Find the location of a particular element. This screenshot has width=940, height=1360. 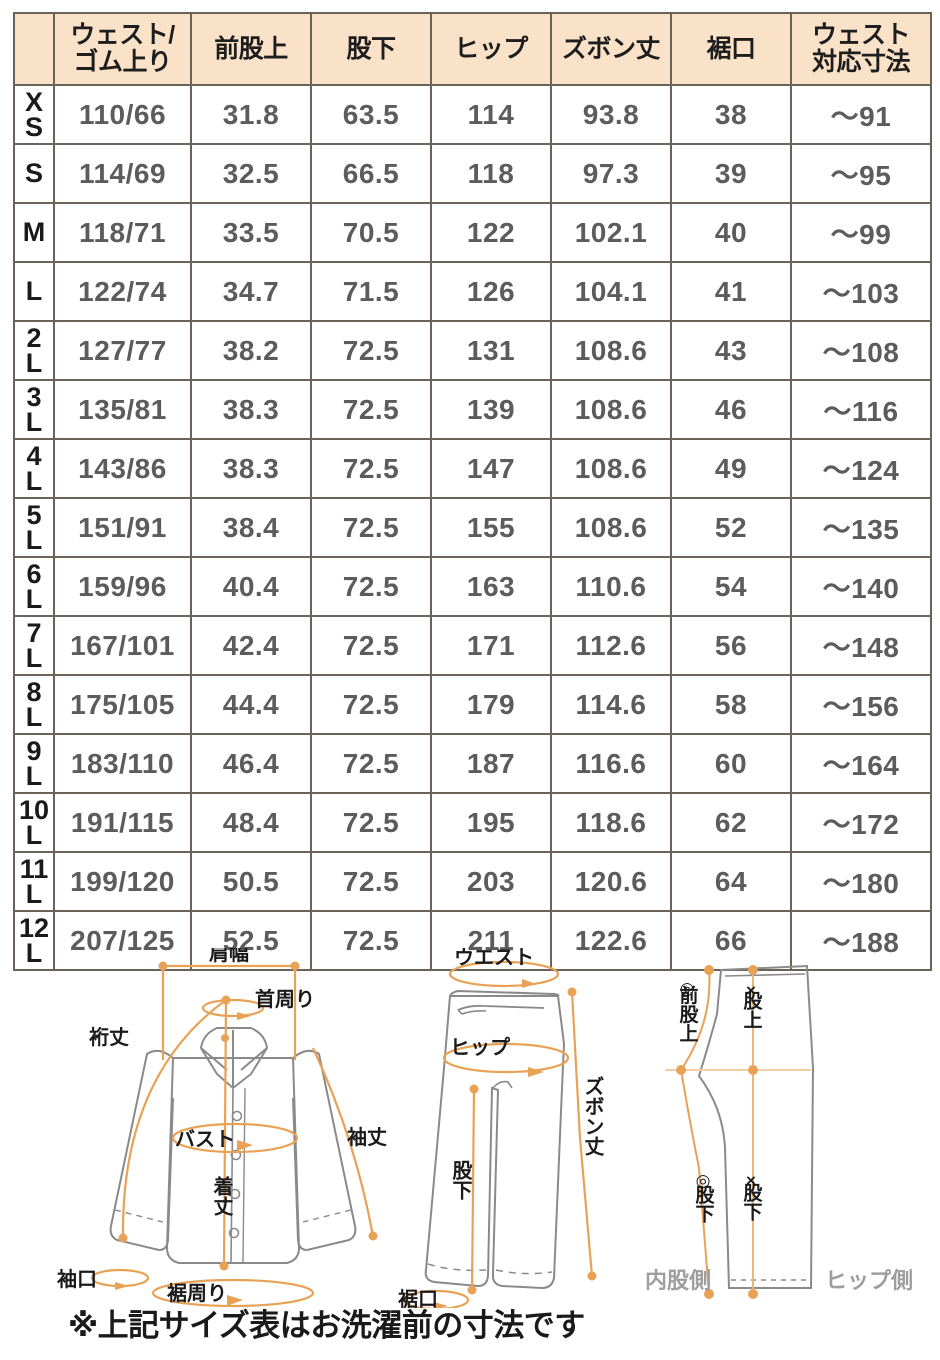

cell-hem: 66 is located at coordinates (731, 940).